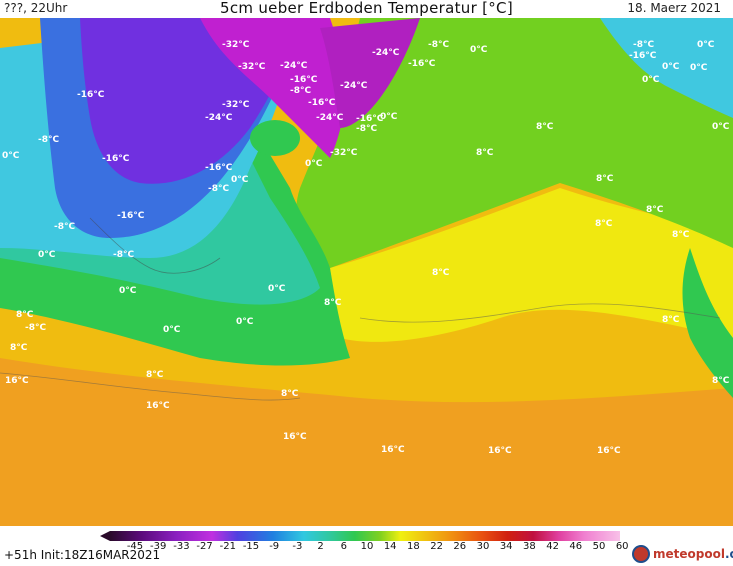  What do you see at coordinates (689, 554) in the screenshot?
I see `logo-main: meteopool` at bounding box center [689, 554].